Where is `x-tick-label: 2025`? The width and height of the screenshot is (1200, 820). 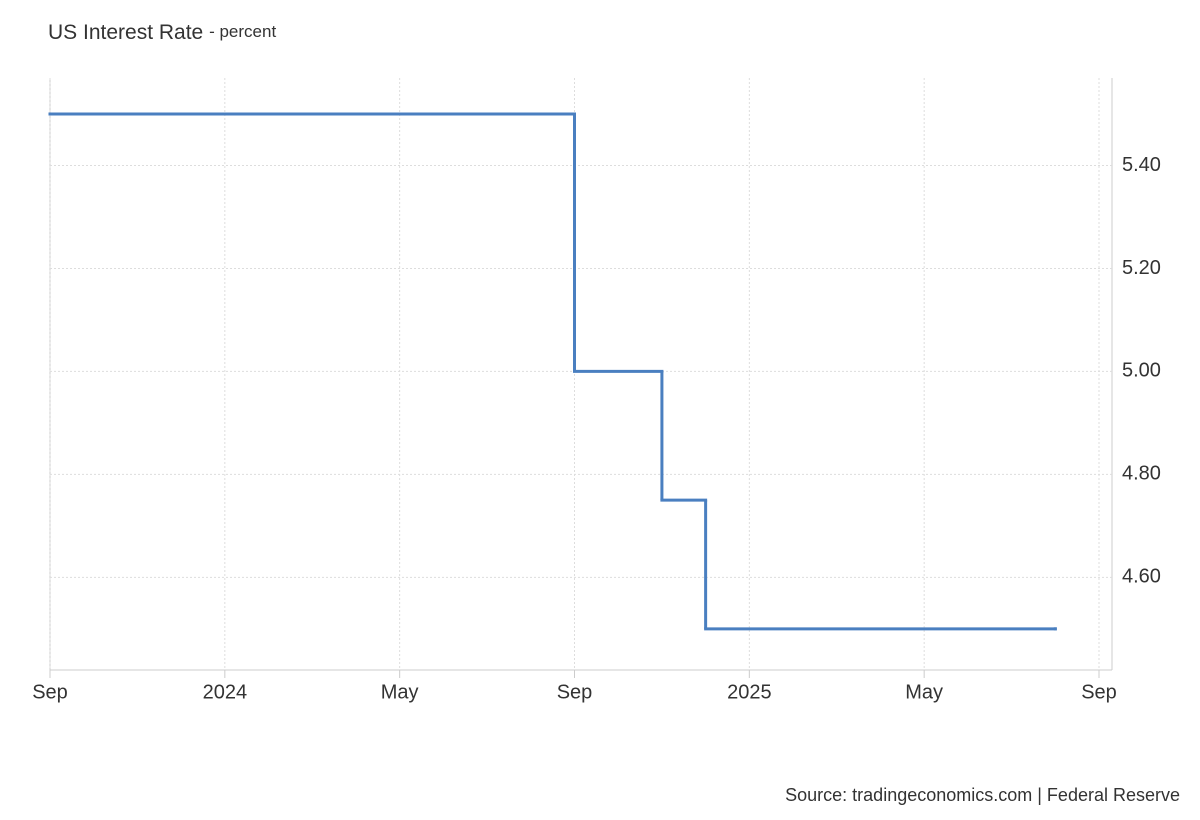 x-tick-label: 2025 is located at coordinates (749, 692).